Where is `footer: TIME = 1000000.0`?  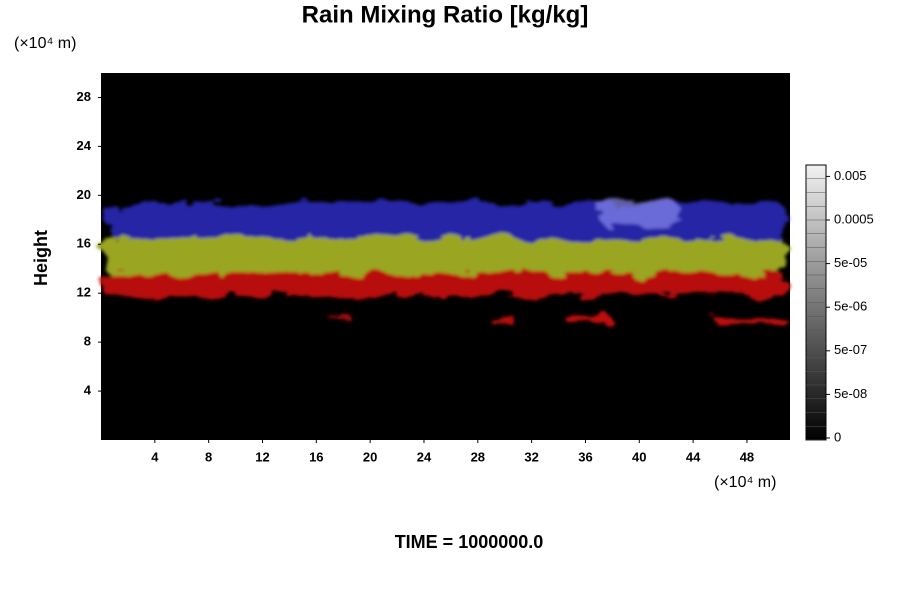
footer: TIME = 1000000.0 is located at coordinates (469, 542).